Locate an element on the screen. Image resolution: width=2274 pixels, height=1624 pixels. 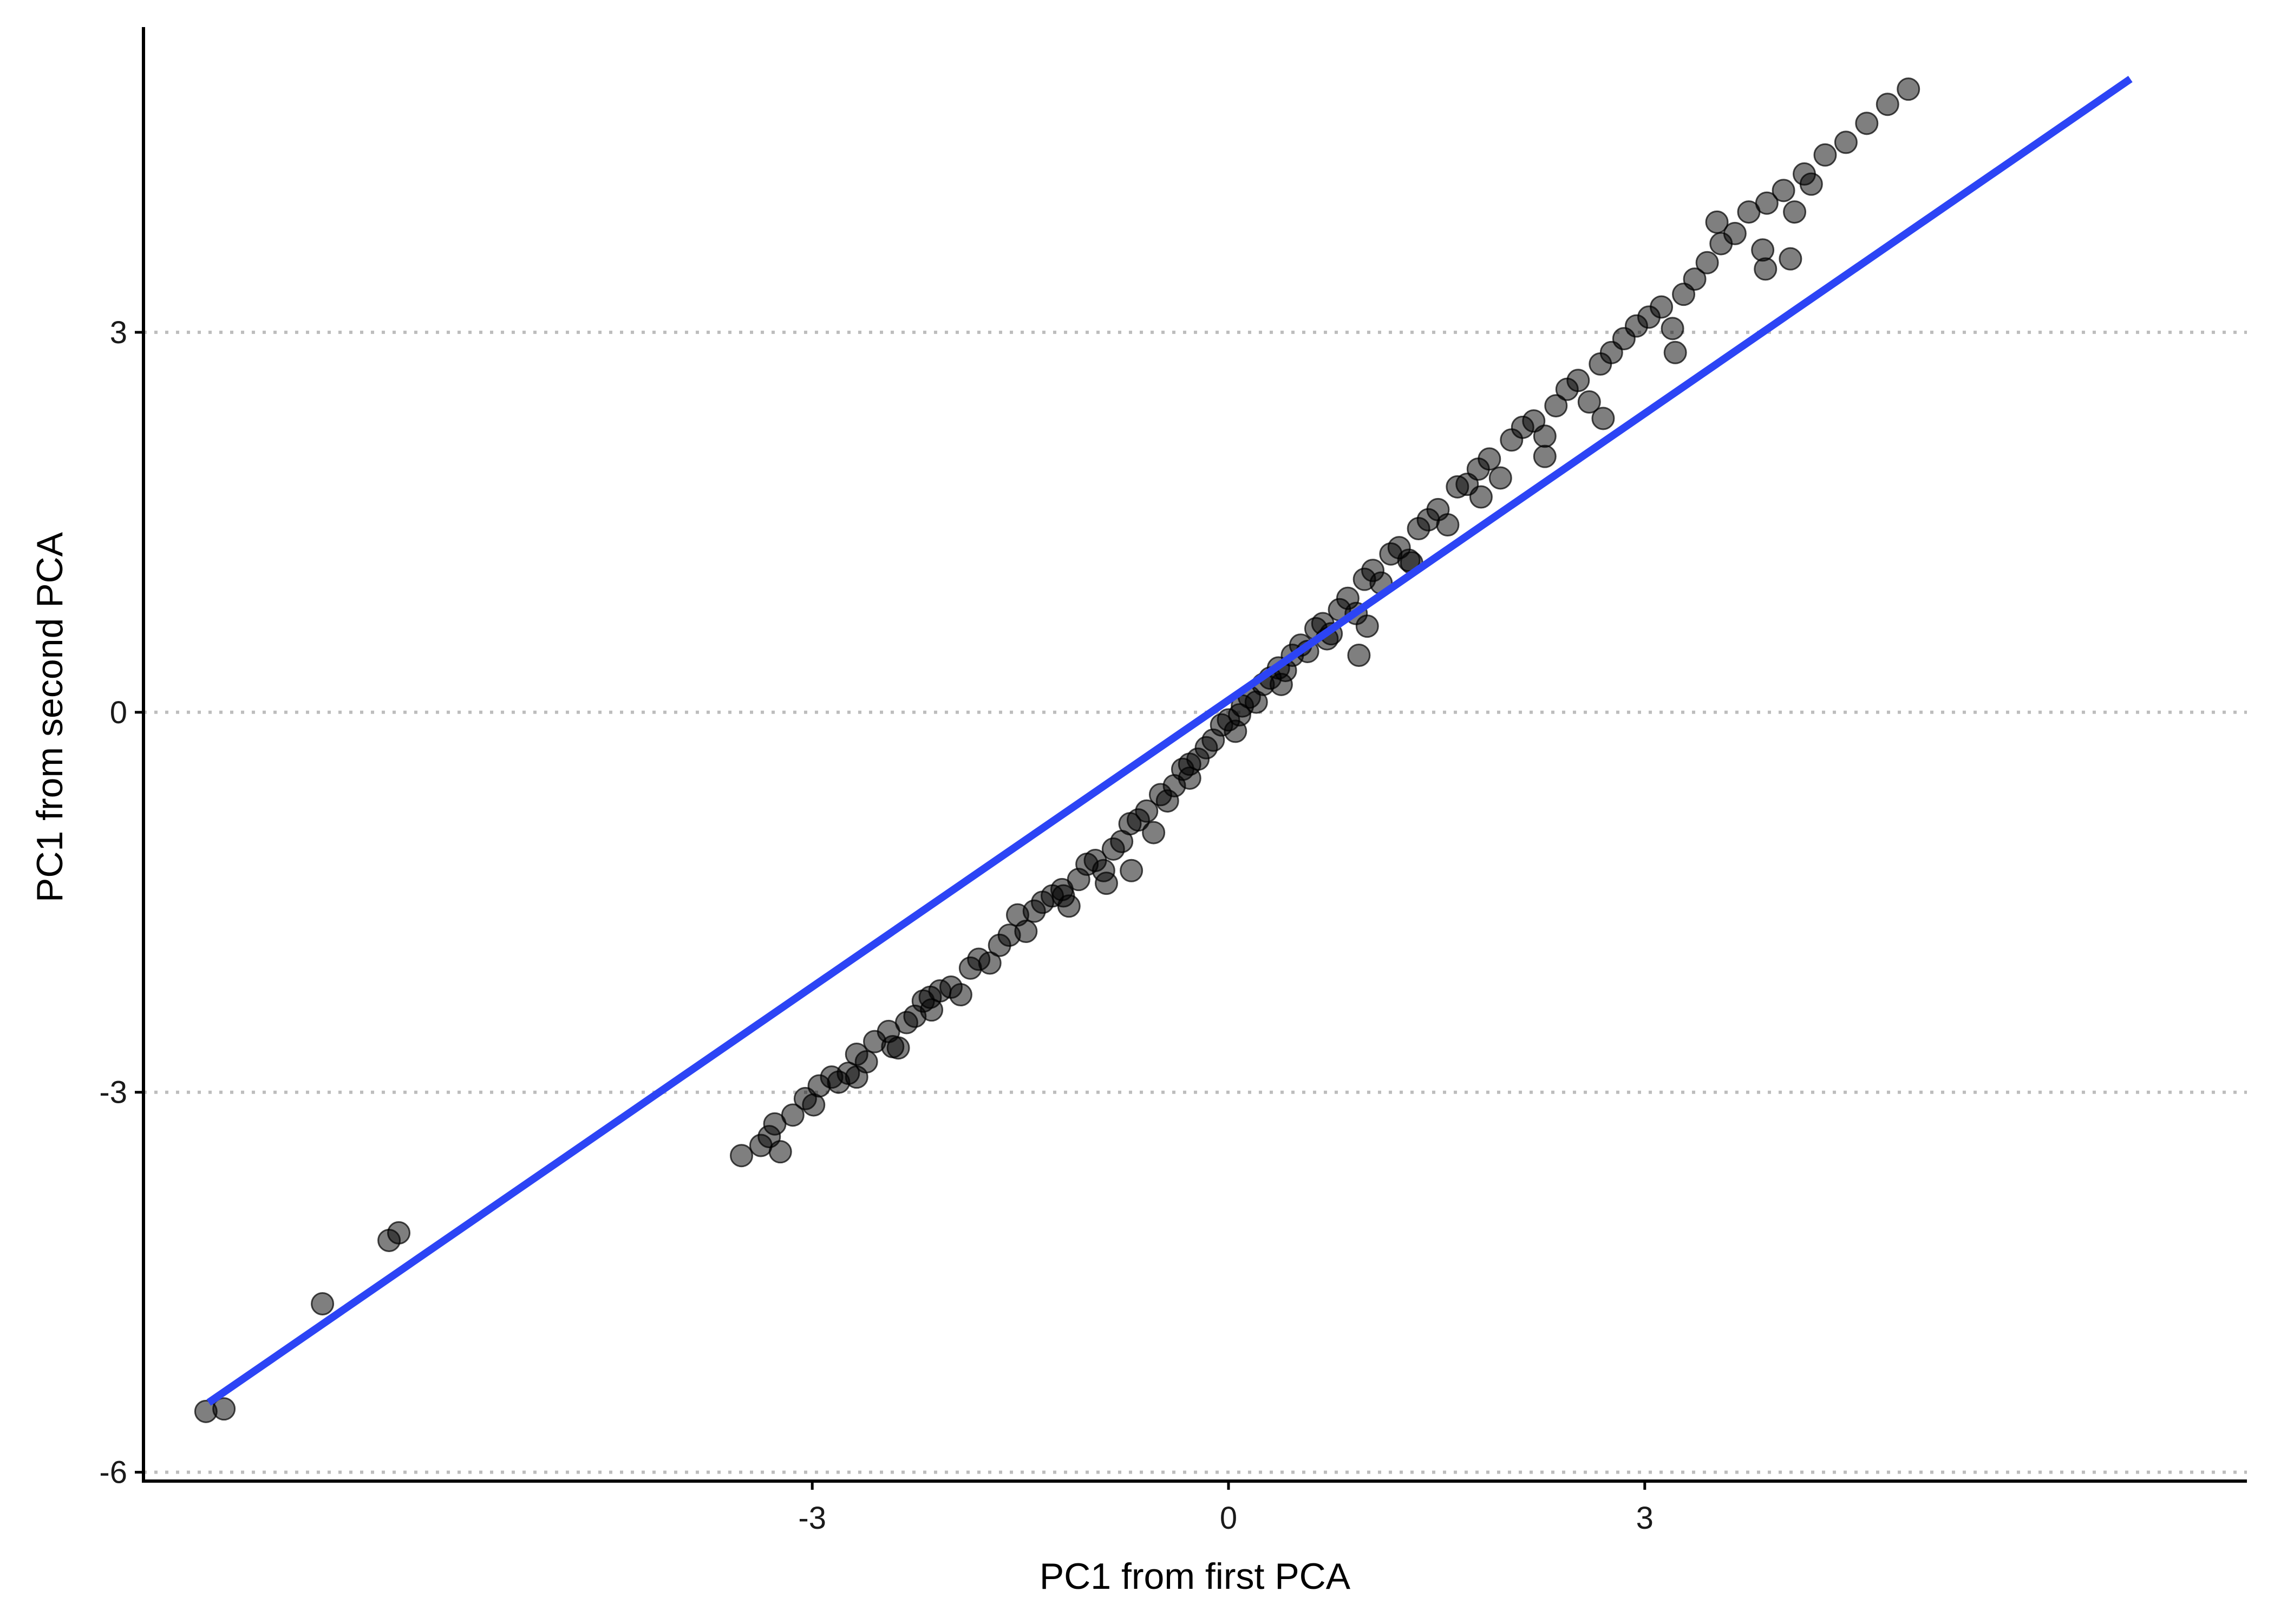
y-tick-label: -6 is located at coordinates (113, 1472).